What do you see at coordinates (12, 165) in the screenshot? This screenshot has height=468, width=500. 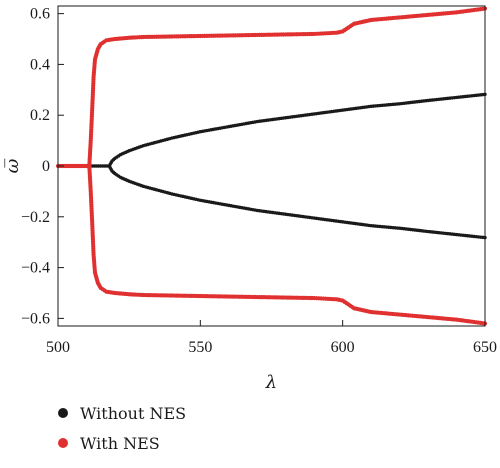 I see `y-axis-label: ω̅` at bounding box center [12, 165].